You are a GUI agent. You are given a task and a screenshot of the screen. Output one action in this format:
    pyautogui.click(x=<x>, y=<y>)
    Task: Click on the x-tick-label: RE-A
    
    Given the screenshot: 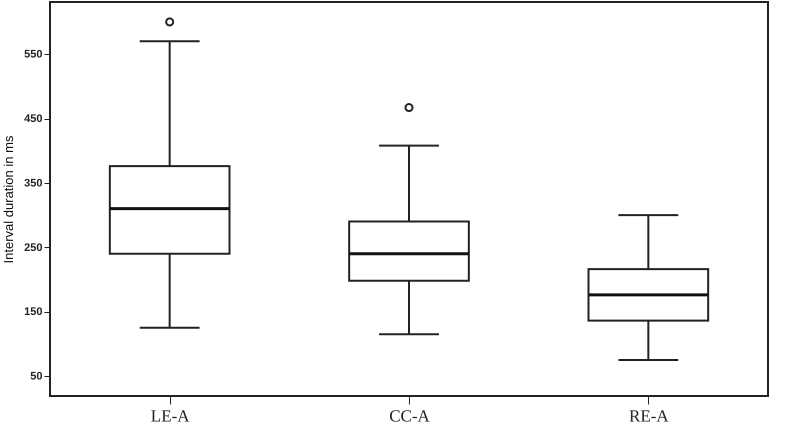 What is the action you would take?
    pyautogui.click(x=649, y=415)
    